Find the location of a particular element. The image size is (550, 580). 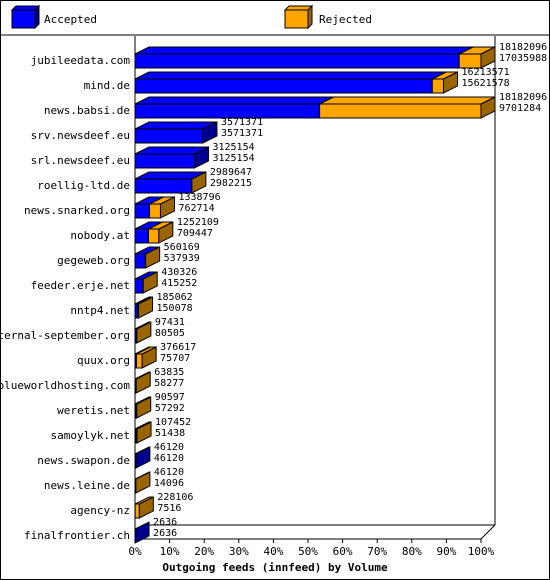

x-tick-label: 50% is located at coordinates (308, 551).